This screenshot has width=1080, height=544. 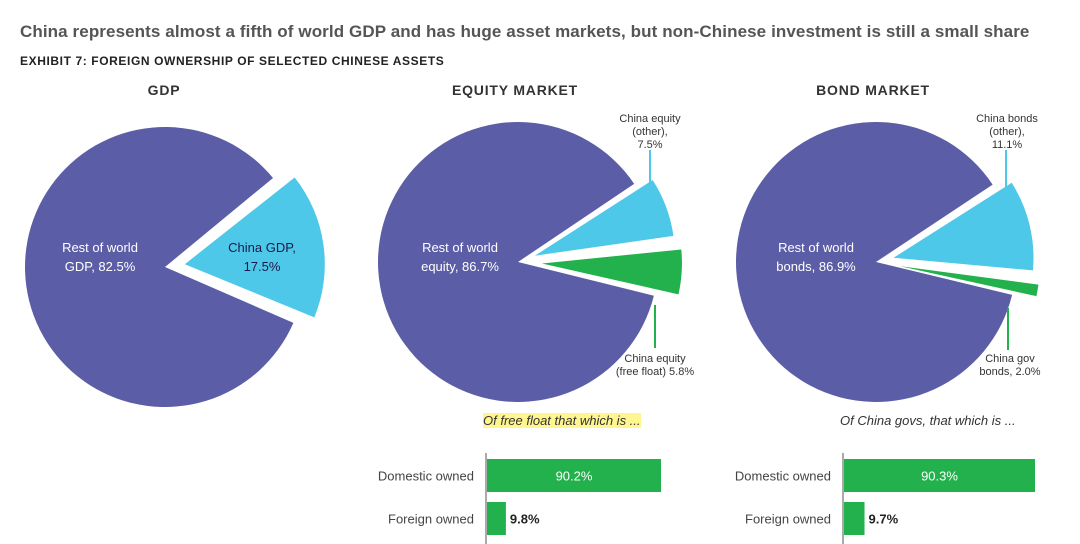 I want to click on bar-1-value-label-0: 90.3%, so click(x=939, y=476).